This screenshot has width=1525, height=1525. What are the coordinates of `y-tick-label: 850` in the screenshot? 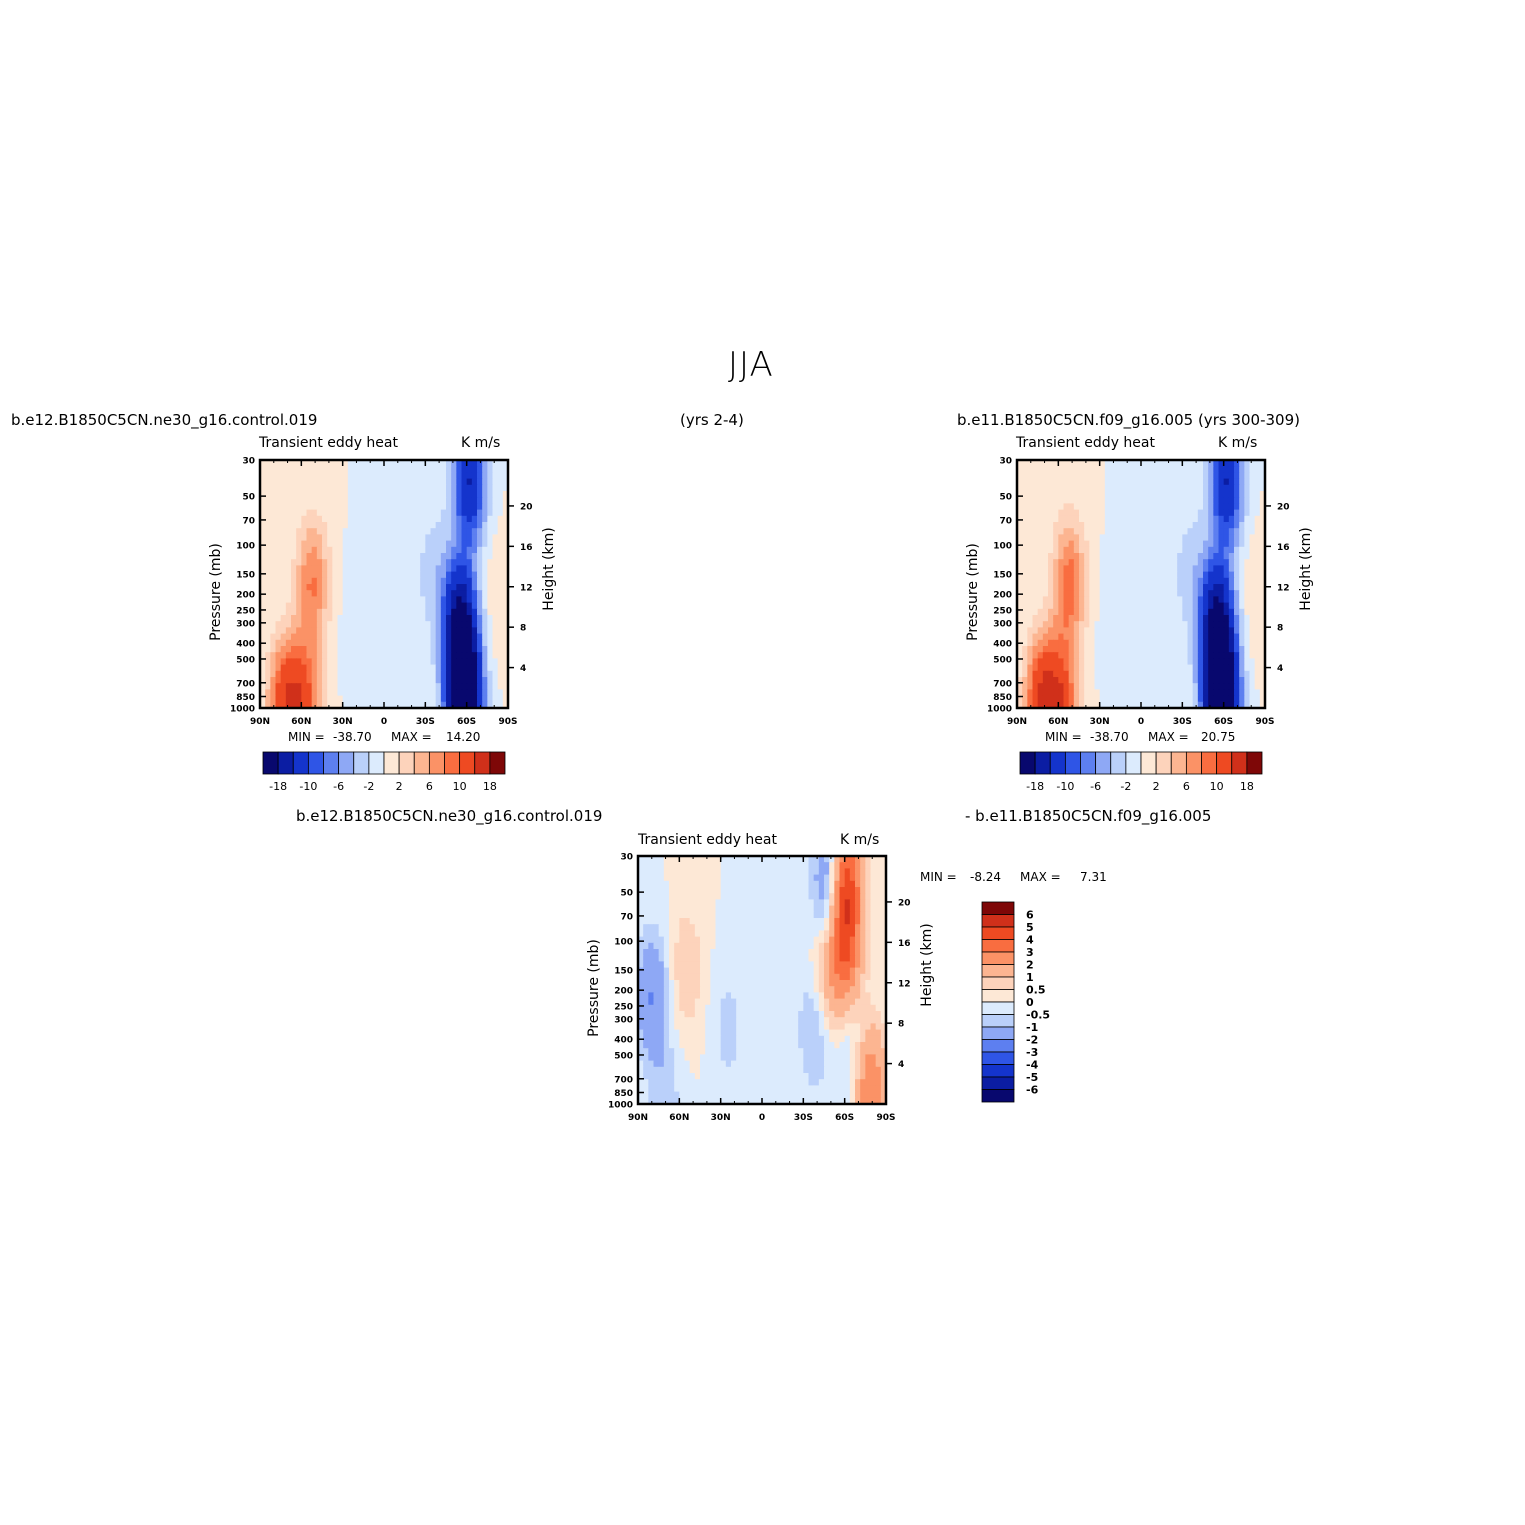 It's located at (245, 698).